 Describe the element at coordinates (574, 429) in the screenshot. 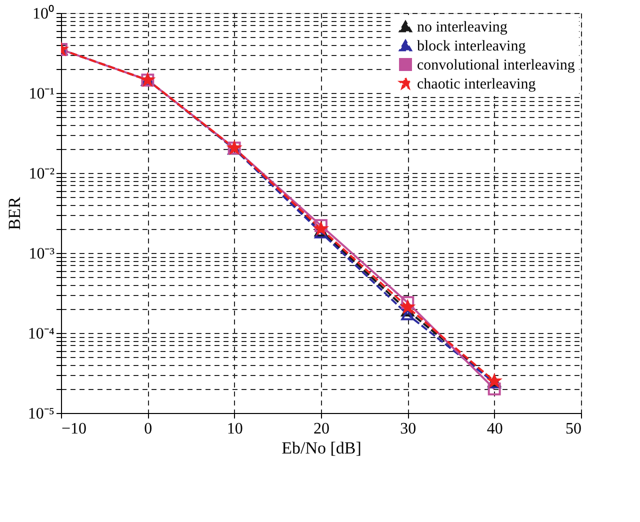

I see `x-tick-label: 50` at that location.